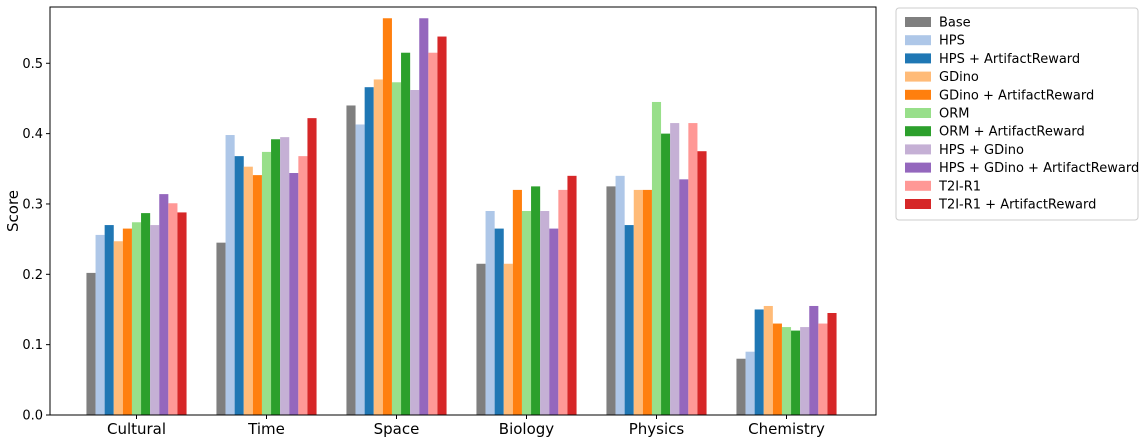 The image size is (1142, 442). I want to click on x-tick-label: Biology, so click(527, 429).